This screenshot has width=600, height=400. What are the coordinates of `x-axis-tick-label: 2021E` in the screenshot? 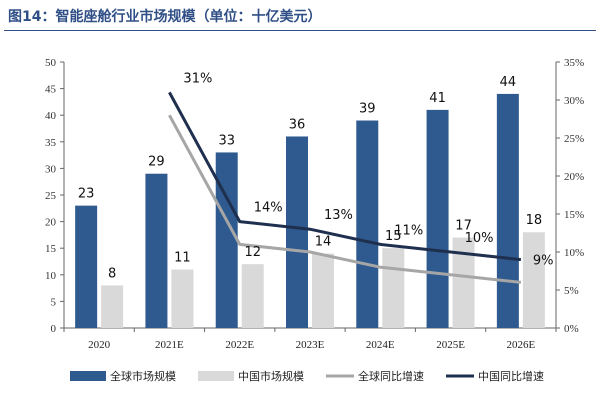 It's located at (169, 345).